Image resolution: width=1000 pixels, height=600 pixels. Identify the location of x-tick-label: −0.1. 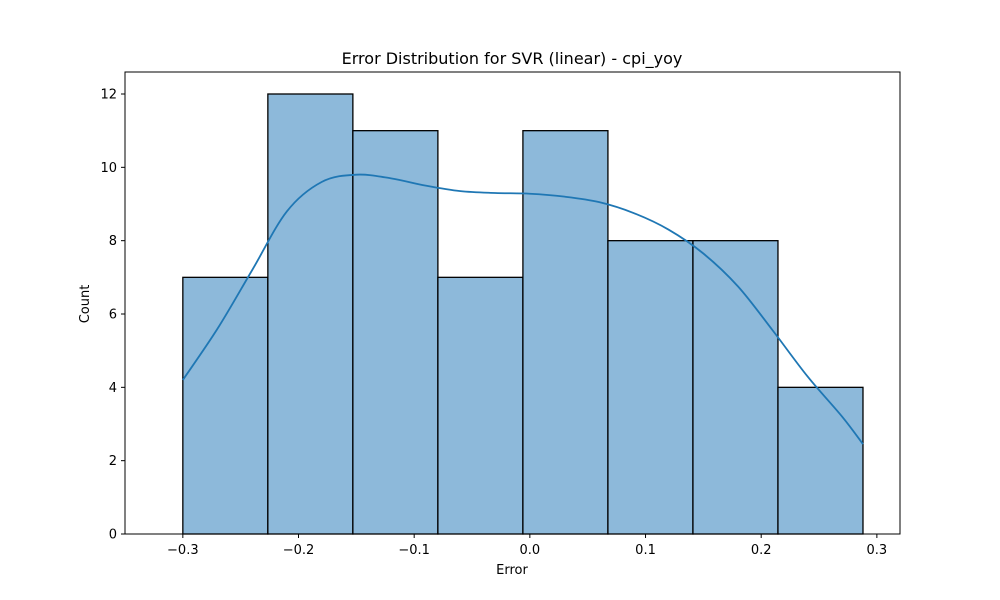
(414, 550).